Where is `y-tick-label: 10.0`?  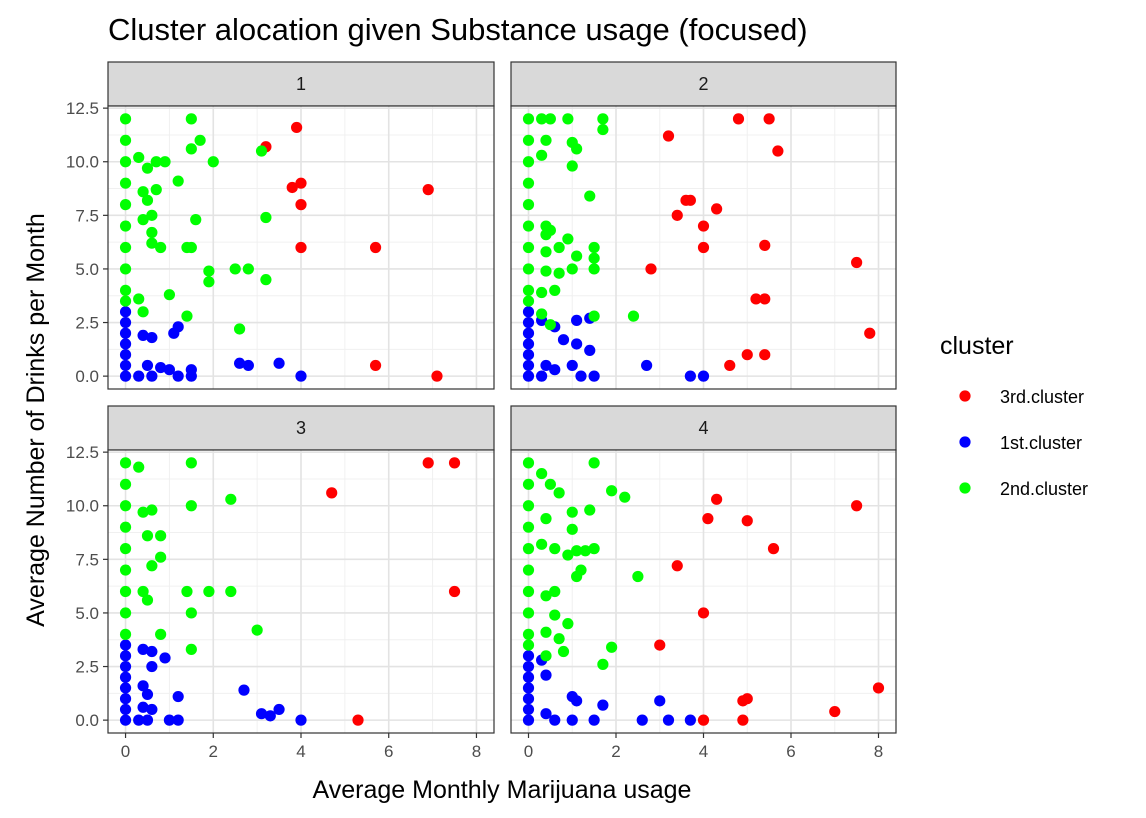 y-tick-label: 10.0 is located at coordinates (82, 506).